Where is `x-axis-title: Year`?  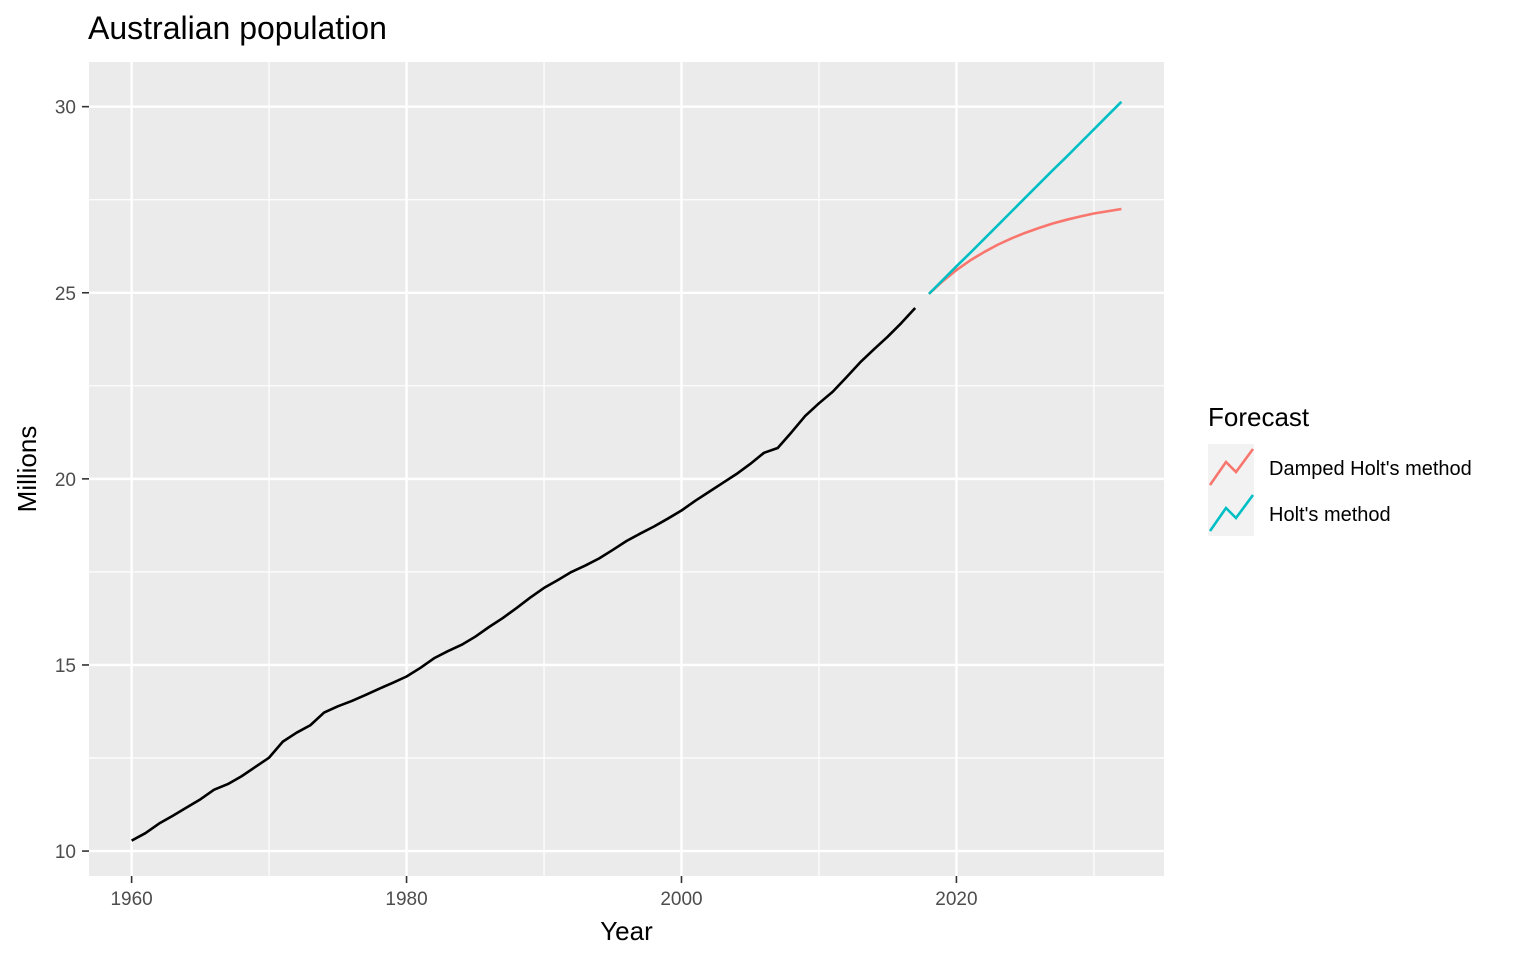 x-axis-title: Year is located at coordinates (626, 931).